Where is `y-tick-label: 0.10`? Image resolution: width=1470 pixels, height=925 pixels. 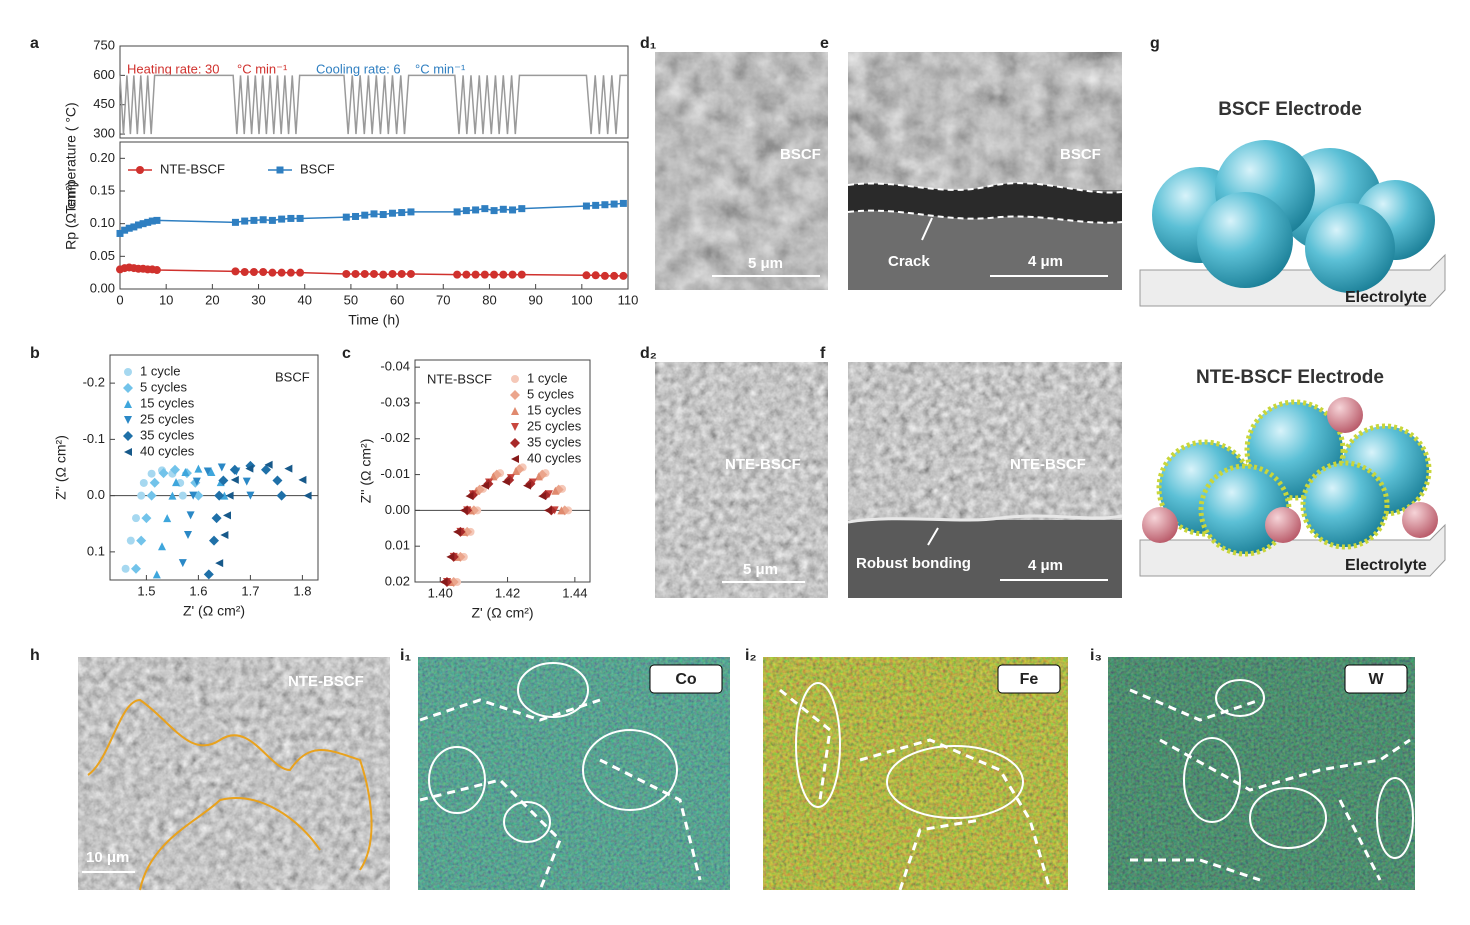 y-tick-label: 0.10 is located at coordinates (102, 222).